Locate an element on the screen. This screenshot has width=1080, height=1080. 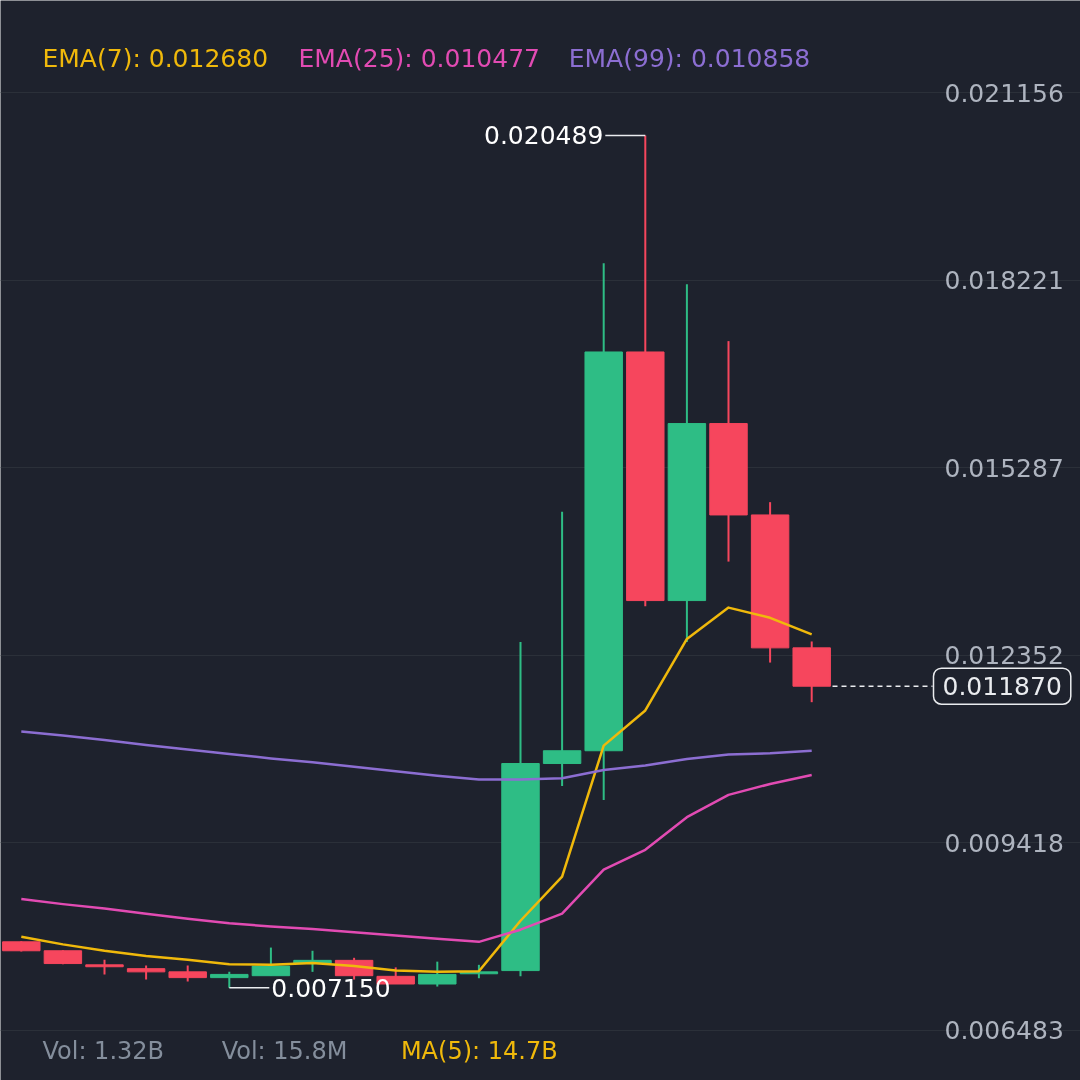
y-tick-label: 0.018221 is located at coordinates (1004, 281).